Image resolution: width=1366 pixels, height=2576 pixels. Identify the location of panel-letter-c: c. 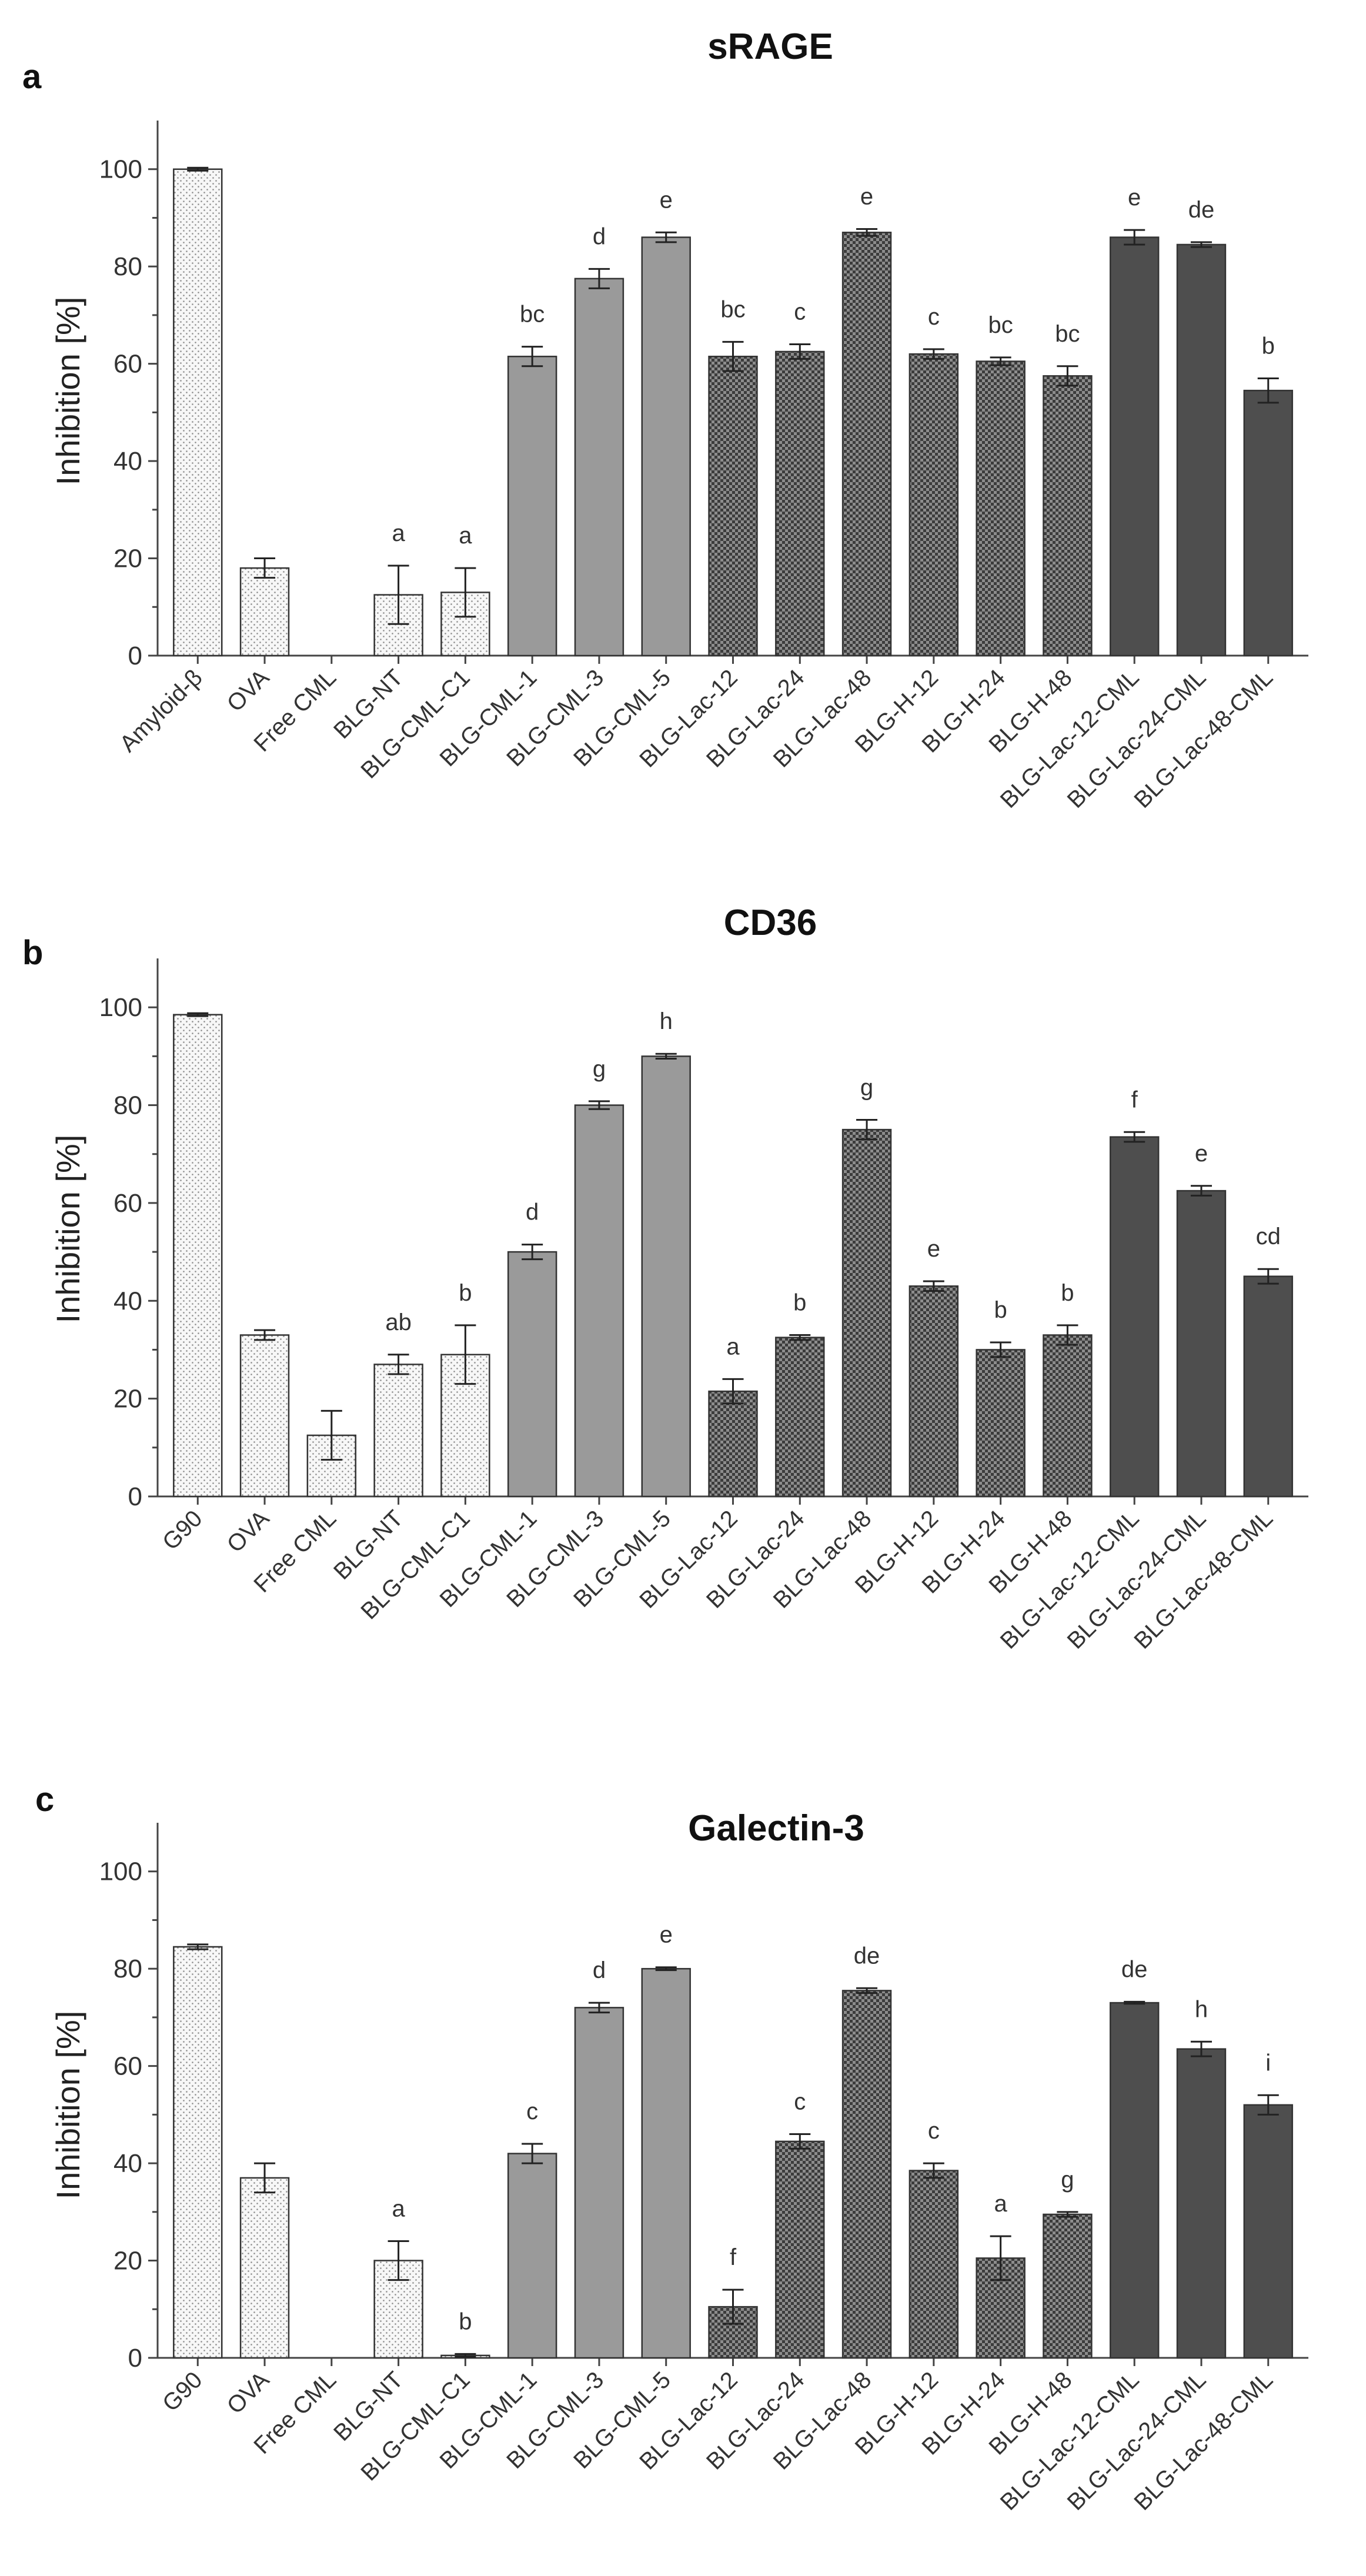
(44, 1799).